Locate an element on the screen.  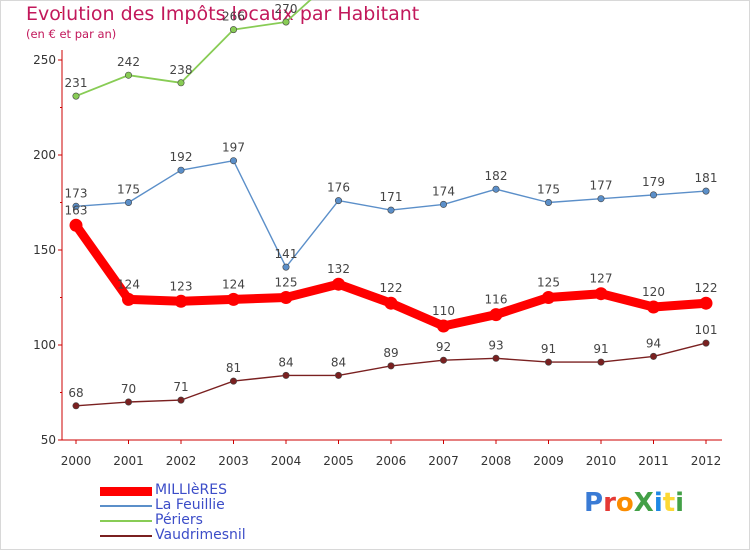
y-tick-label: 250 is located at coordinates (44, 60).